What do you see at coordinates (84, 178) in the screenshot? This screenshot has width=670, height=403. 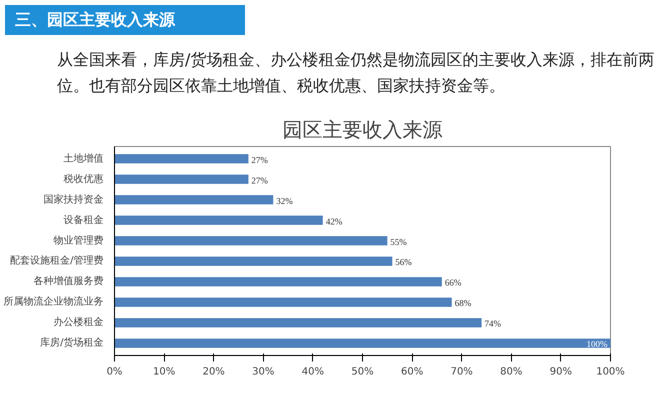 I see `y-tick-label: 税收优惠` at bounding box center [84, 178].